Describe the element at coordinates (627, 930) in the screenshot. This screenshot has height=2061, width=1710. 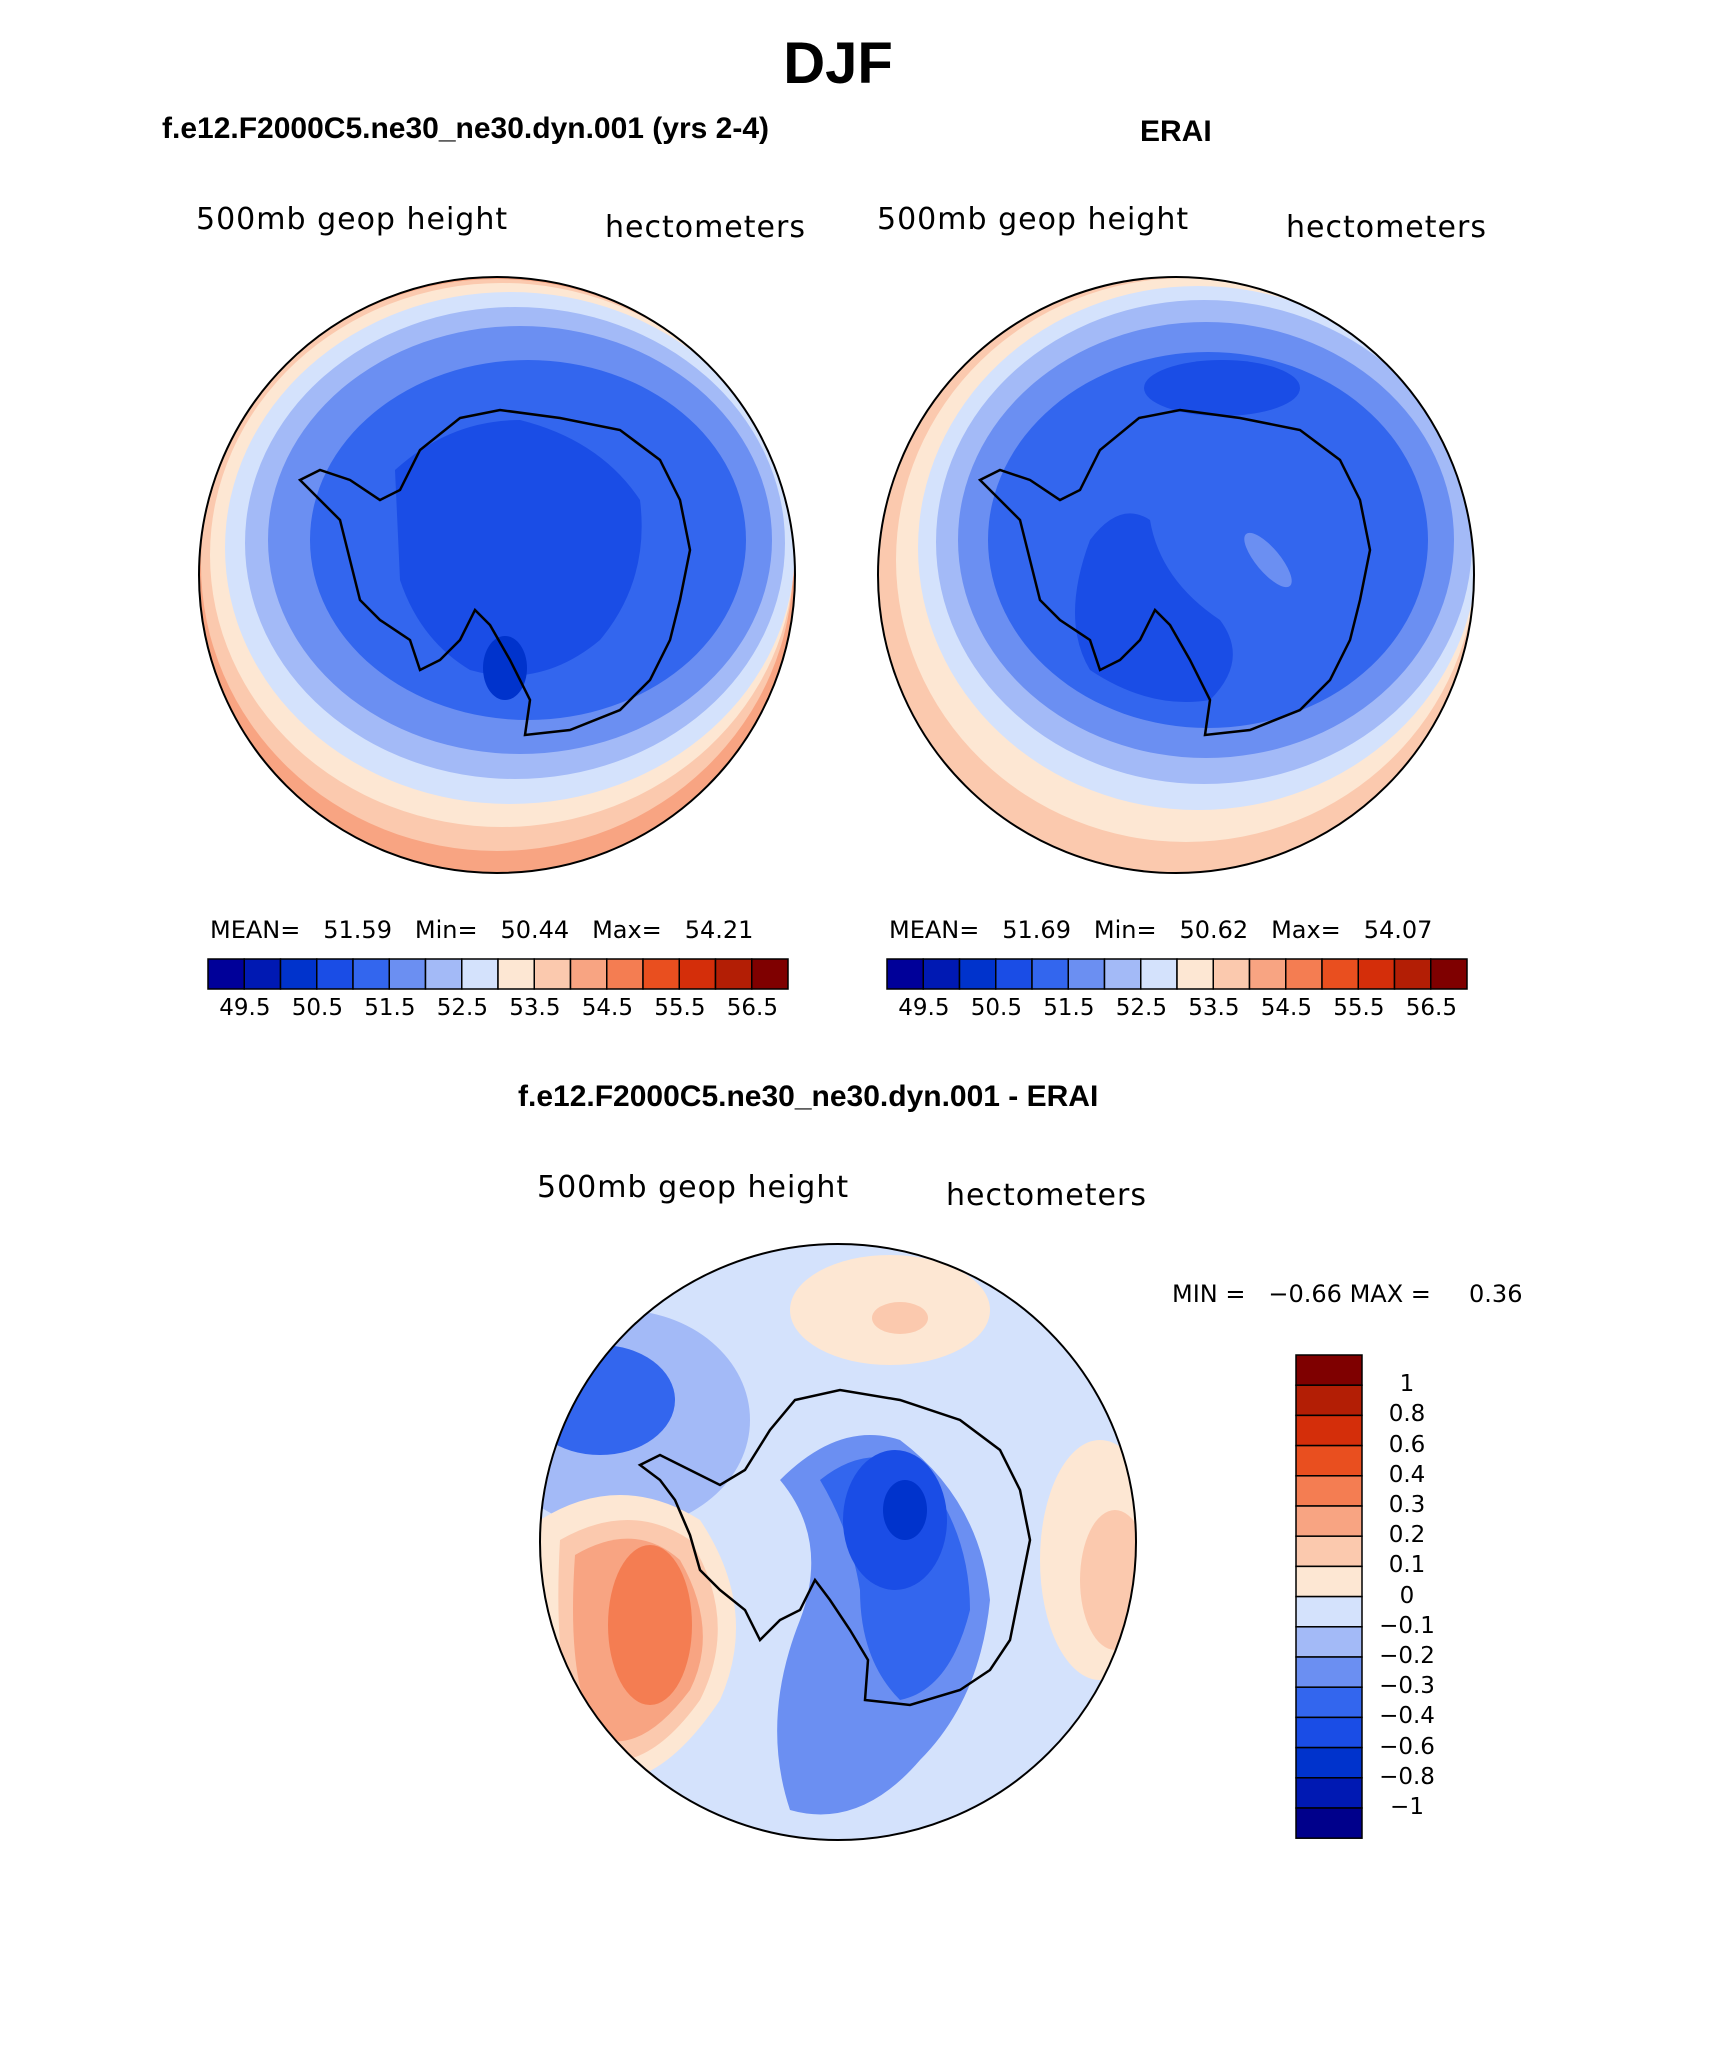
I see `panel-1-max-label: Max=` at that location.